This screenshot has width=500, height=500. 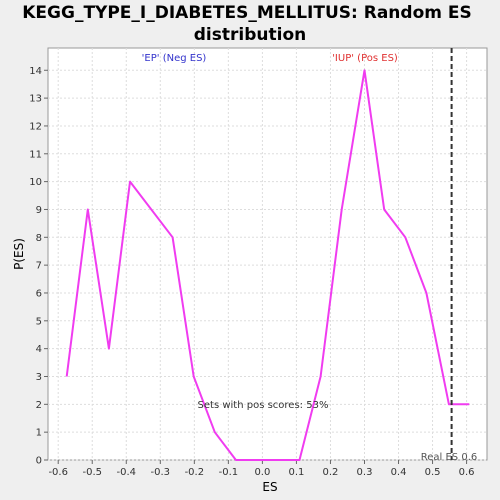 What do you see at coordinates (247, 13) in the screenshot?
I see `chart-title-line1: KEGG_TYPE_I_DIABETES_MELLITUS: Random ES` at bounding box center [247, 13].